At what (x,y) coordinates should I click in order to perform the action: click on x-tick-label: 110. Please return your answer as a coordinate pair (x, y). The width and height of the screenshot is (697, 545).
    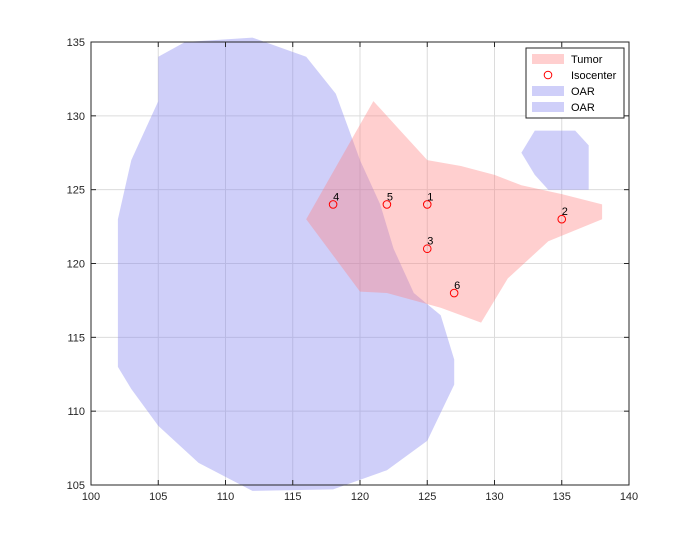
    Looking at the image, I should click on (226, 497).